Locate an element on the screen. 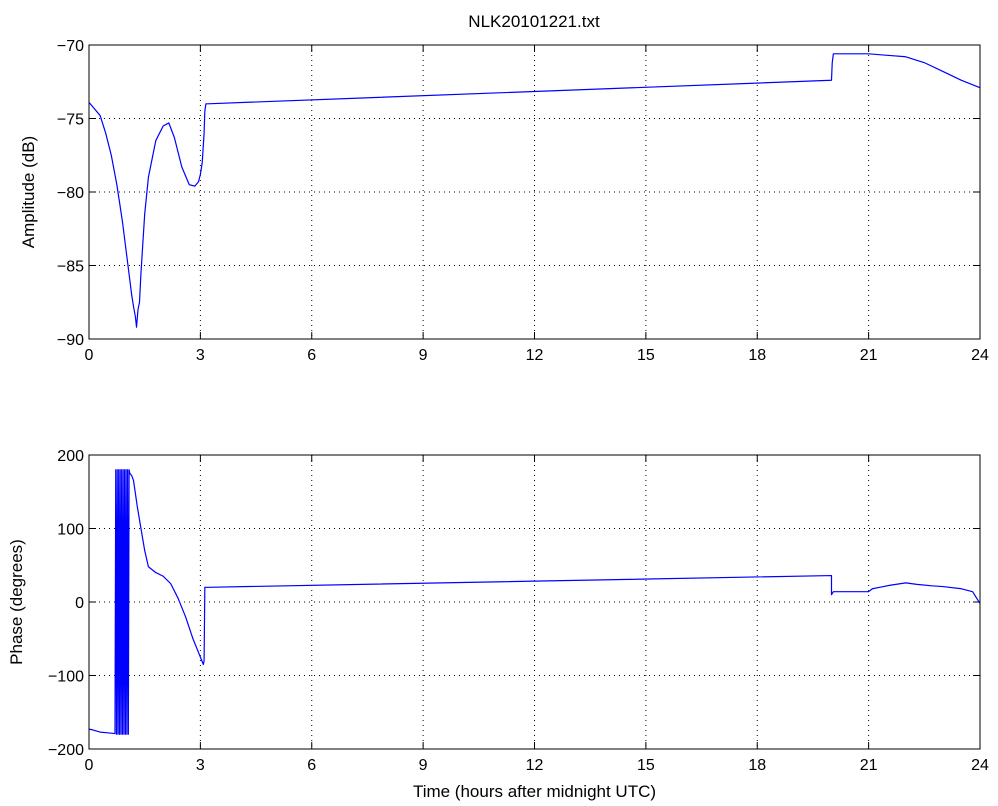 This screenshot has width=998, height=806. phase-y-tick-label: 100 is located at coordinates (70, 530).